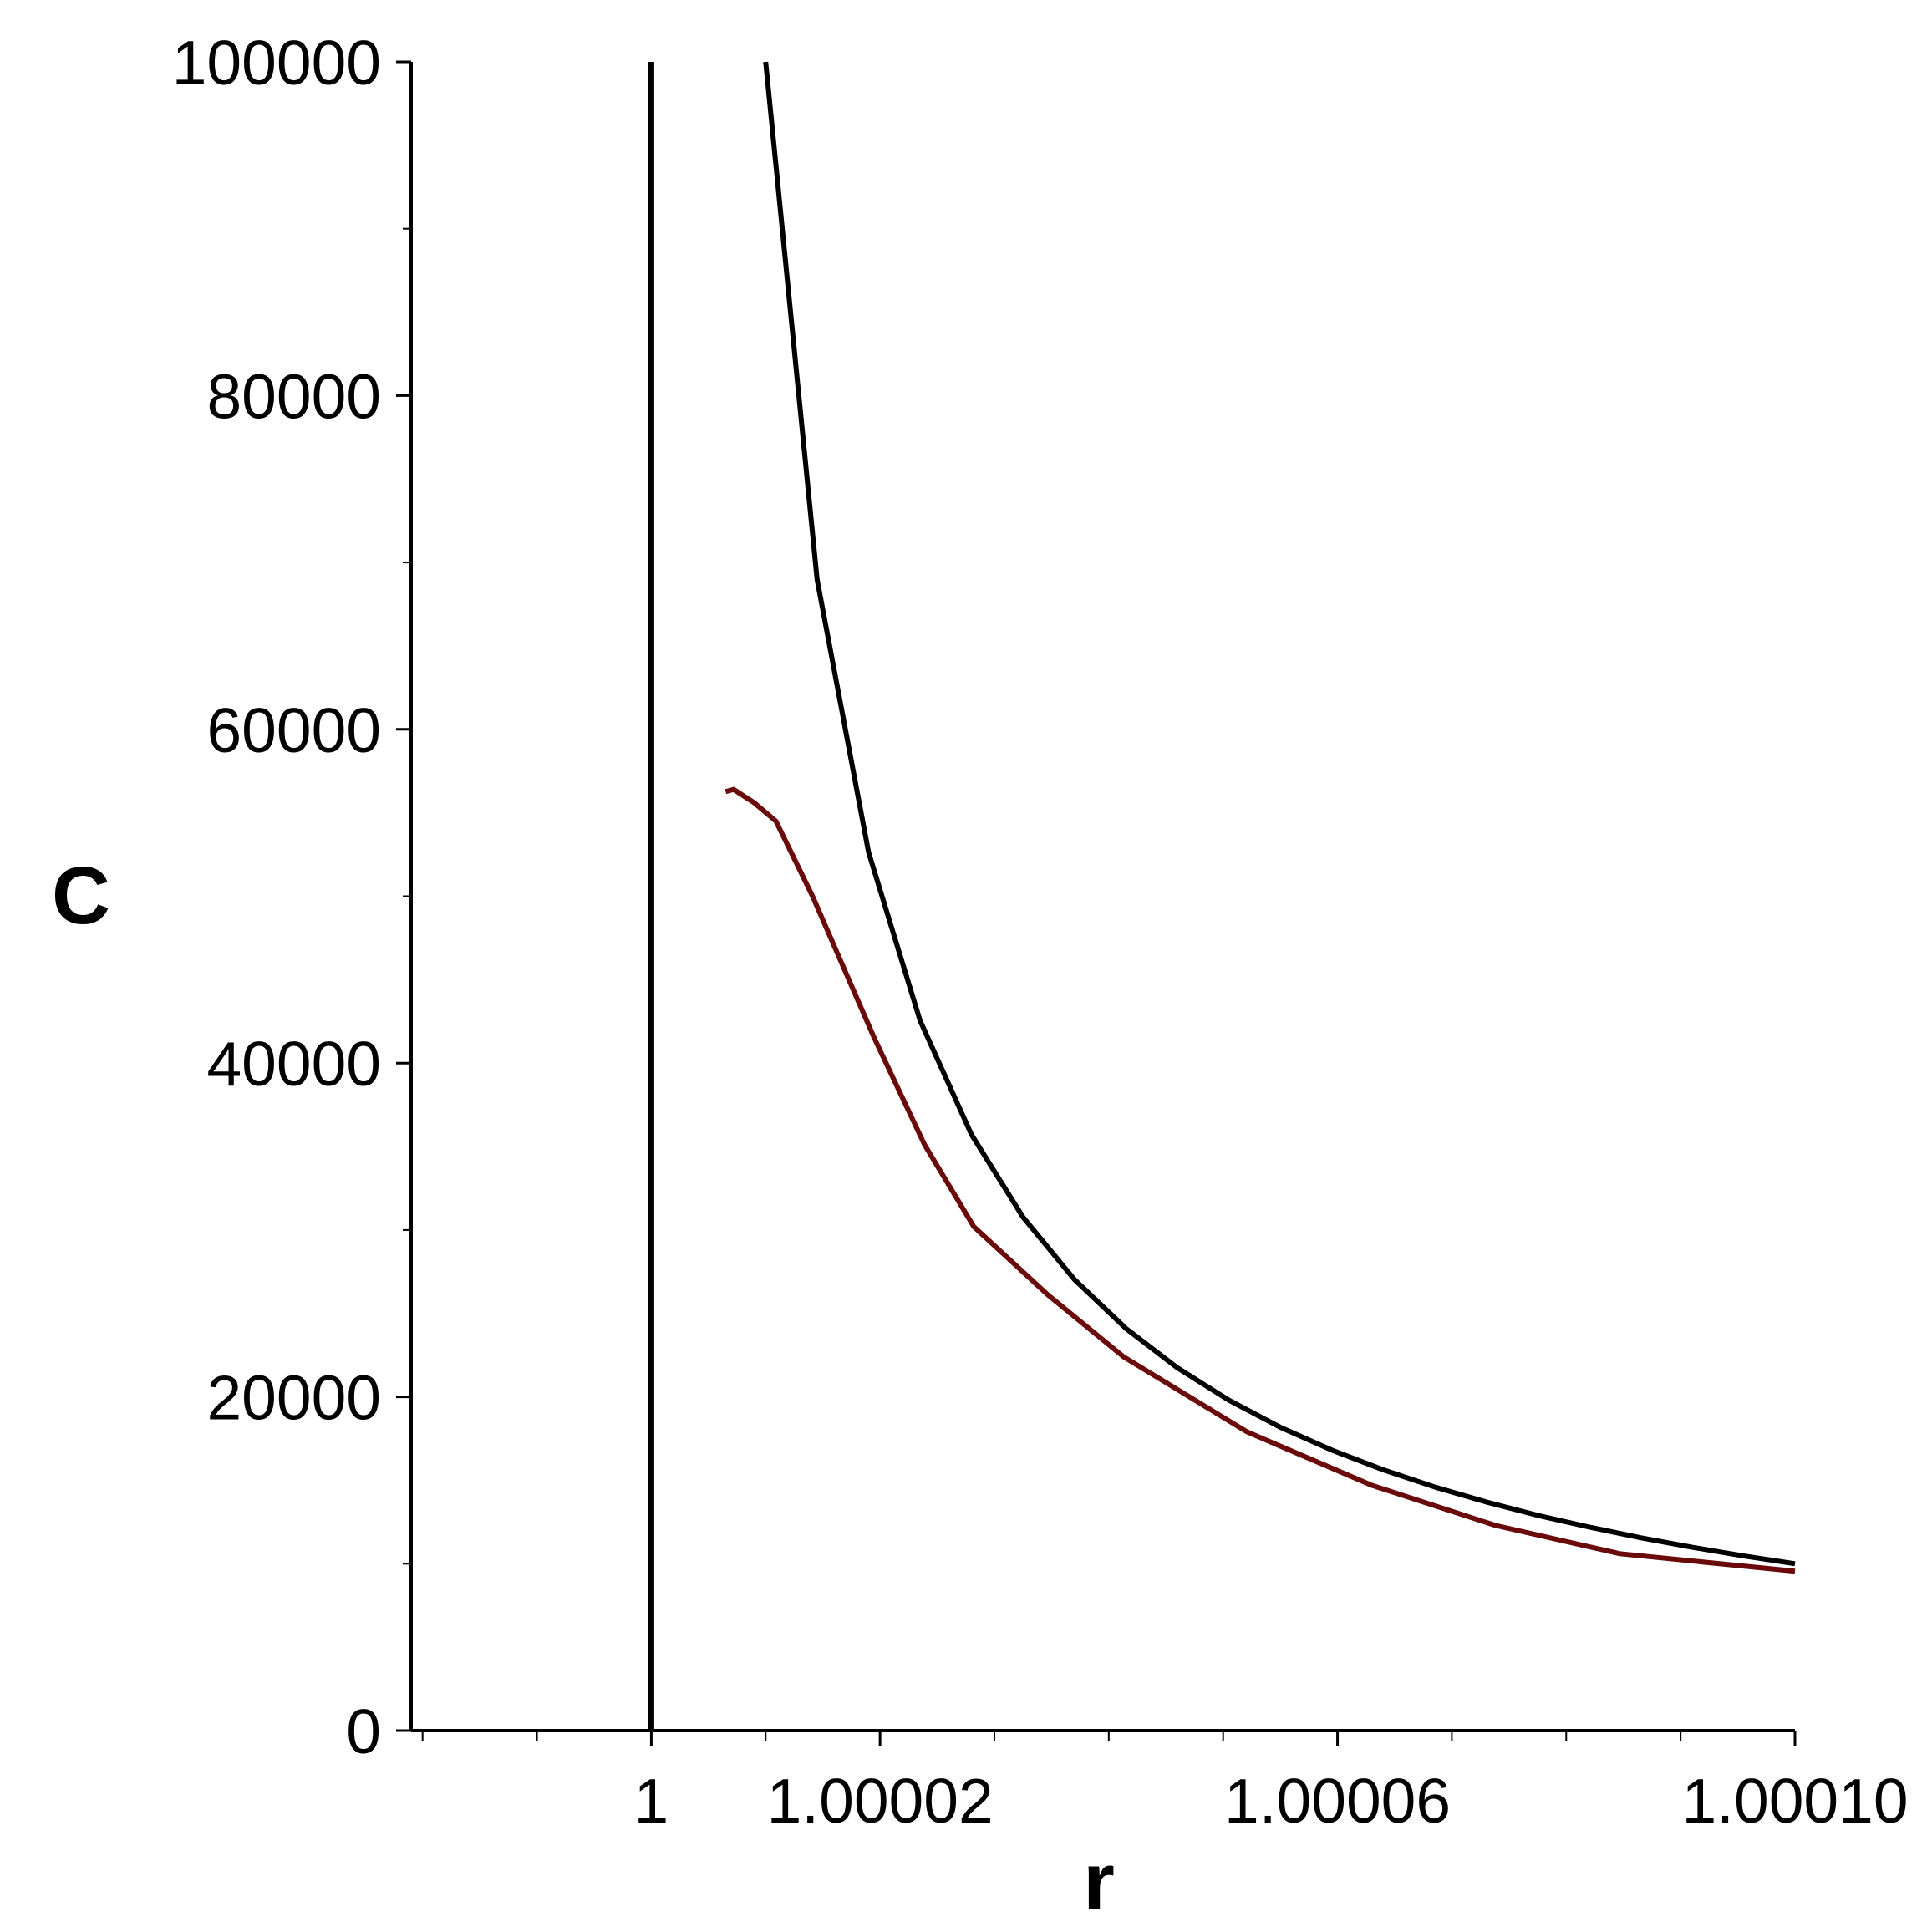 The image size is (1932, 1932). What do you see at coordinates (1794, 1801) in the screenshot?
I see `x-tick-label: 1.00010` at bounding box center [1794, 1801].